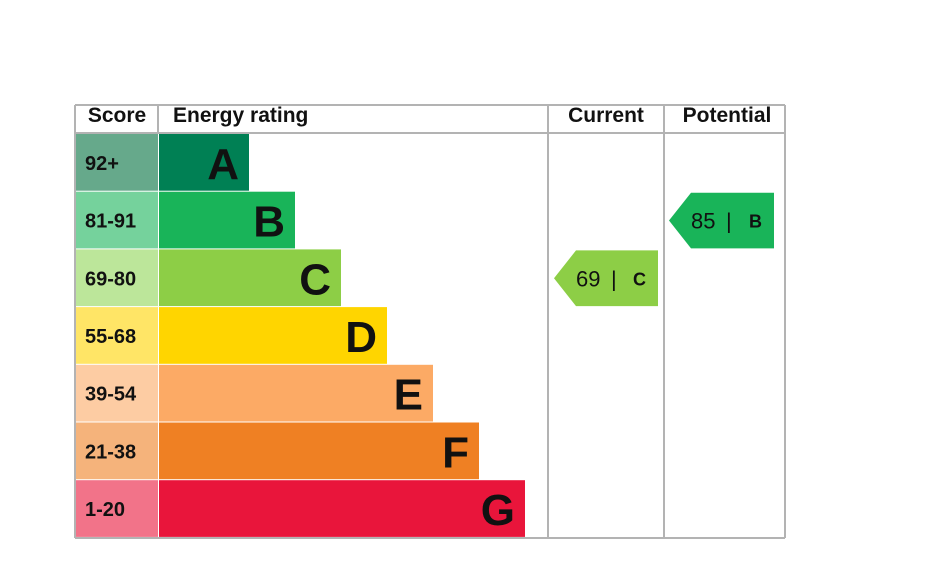 The height and width of the screenshot is (585, 938). What do you see at coordinates (721, 220) in the screenshot?
I see `potential-pointer` at bounding box center [721, 220].